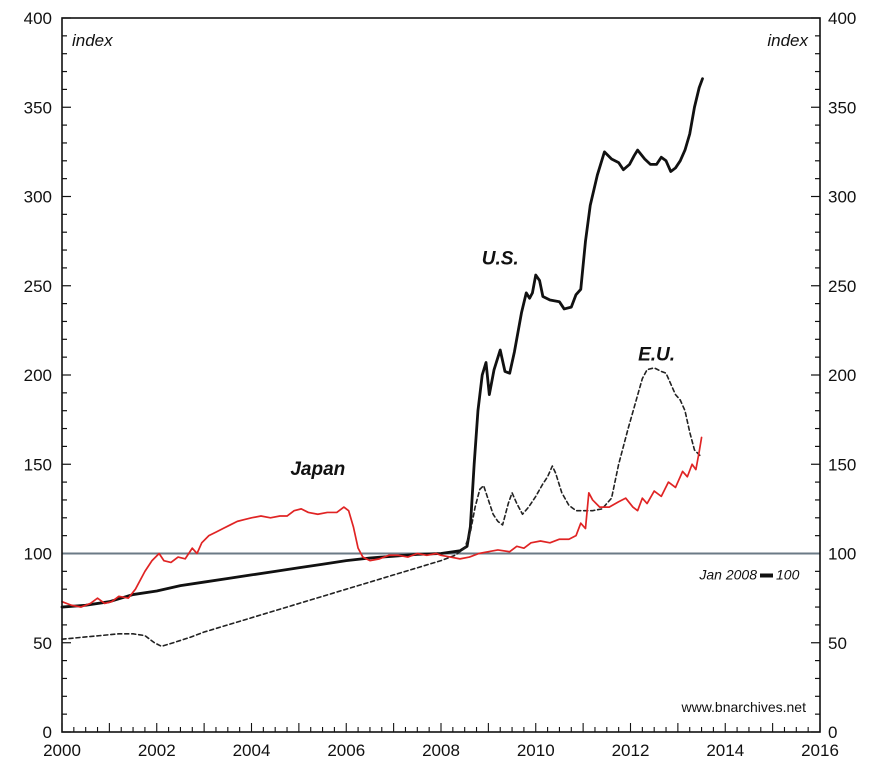 The width and height of the screenshot is (881, 776). What do you see at coordinates (38, 197) in the screenshot?
I see `left-y-tick-label: 300` at bounding box center [38, 197].